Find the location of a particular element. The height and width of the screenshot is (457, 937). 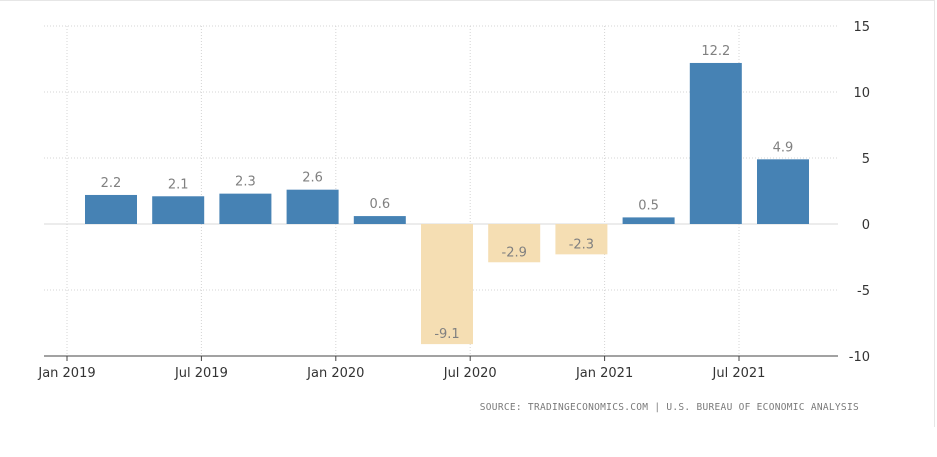

data-label: -2.3 is located at coordinates (581, 244).